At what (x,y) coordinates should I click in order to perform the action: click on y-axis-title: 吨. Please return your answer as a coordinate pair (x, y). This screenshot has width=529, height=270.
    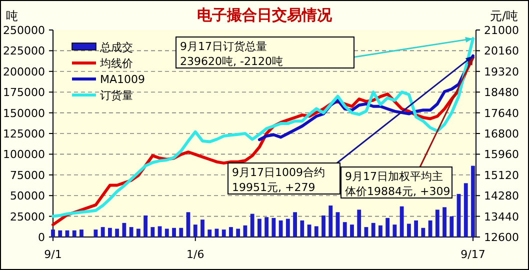
    Looking at the image, I should click on (12, 16).